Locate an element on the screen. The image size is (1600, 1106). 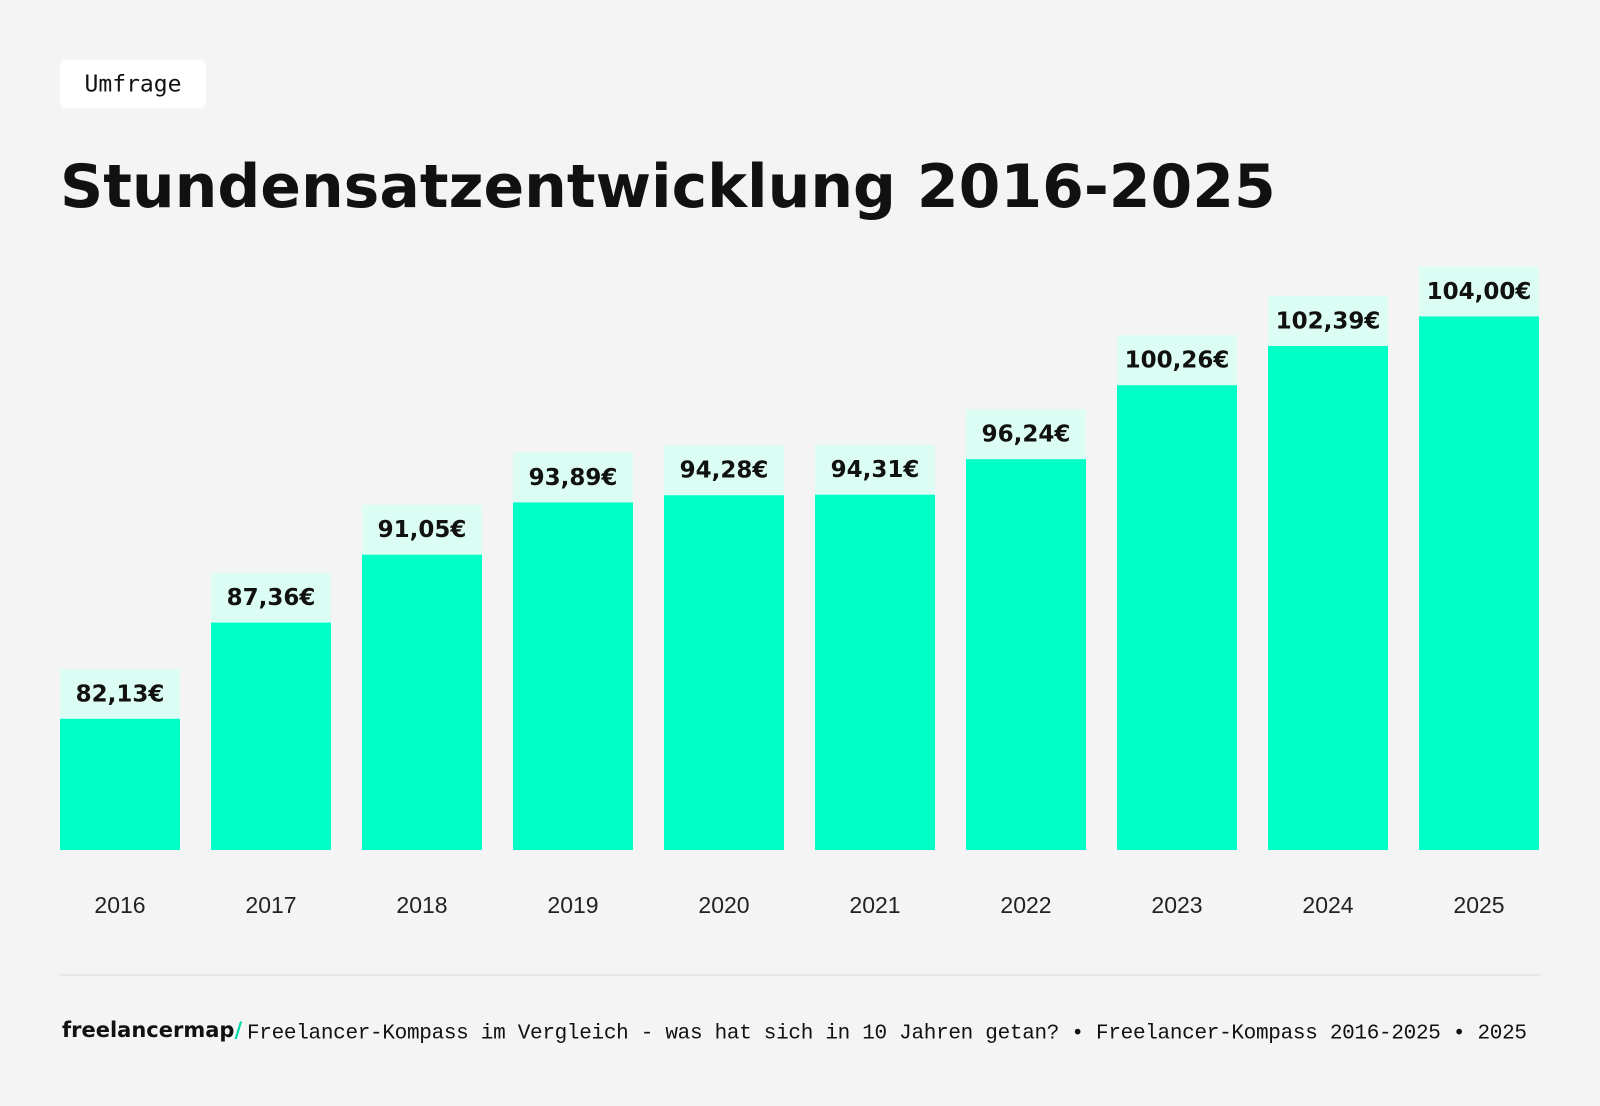
x-tick-label: 2019 is located at coordinates (572, 905).